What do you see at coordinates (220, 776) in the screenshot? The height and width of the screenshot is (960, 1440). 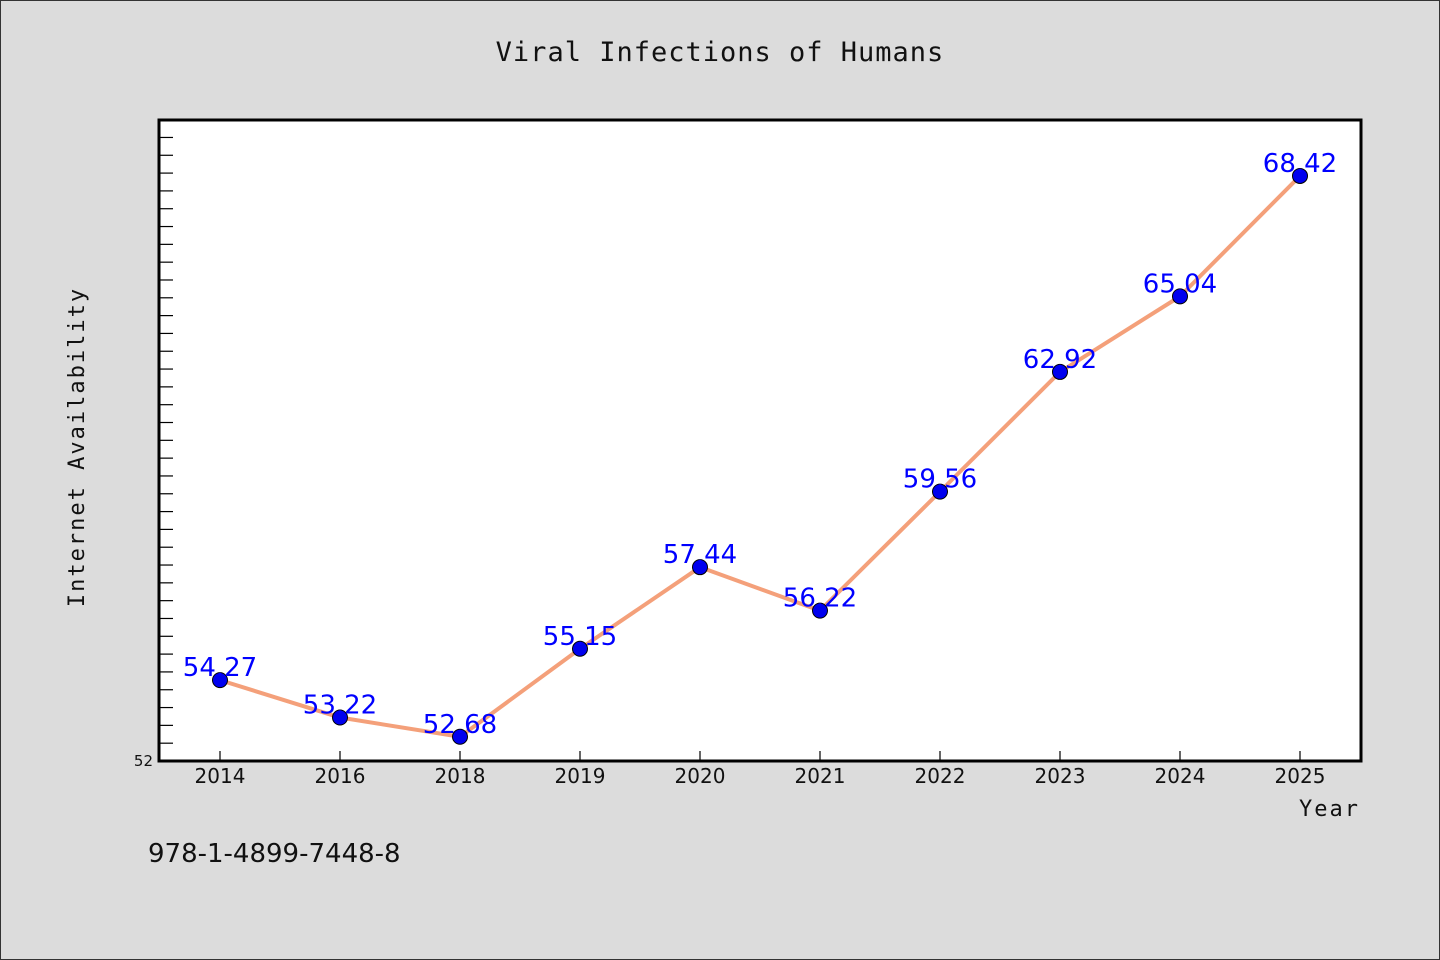 I see `x-tick-label: 2014` at bounding box center [220, 776].